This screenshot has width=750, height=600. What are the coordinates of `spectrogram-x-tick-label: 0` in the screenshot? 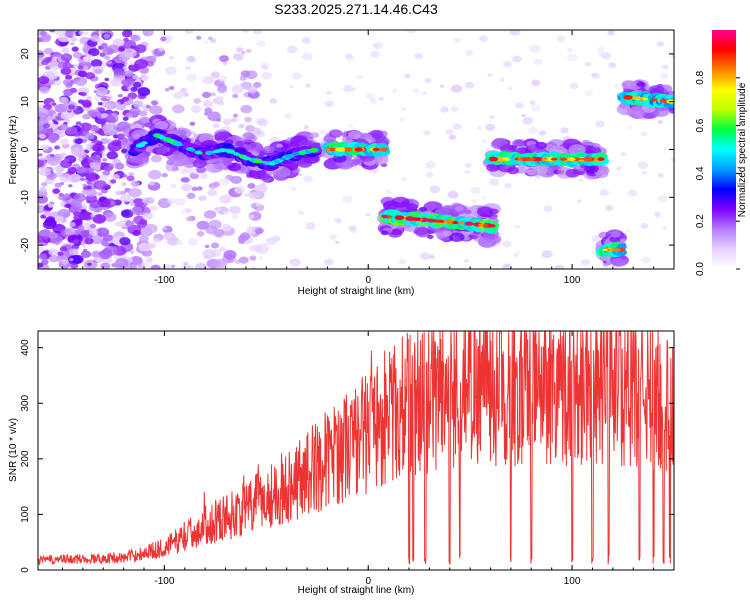 It's located at (368, 280).